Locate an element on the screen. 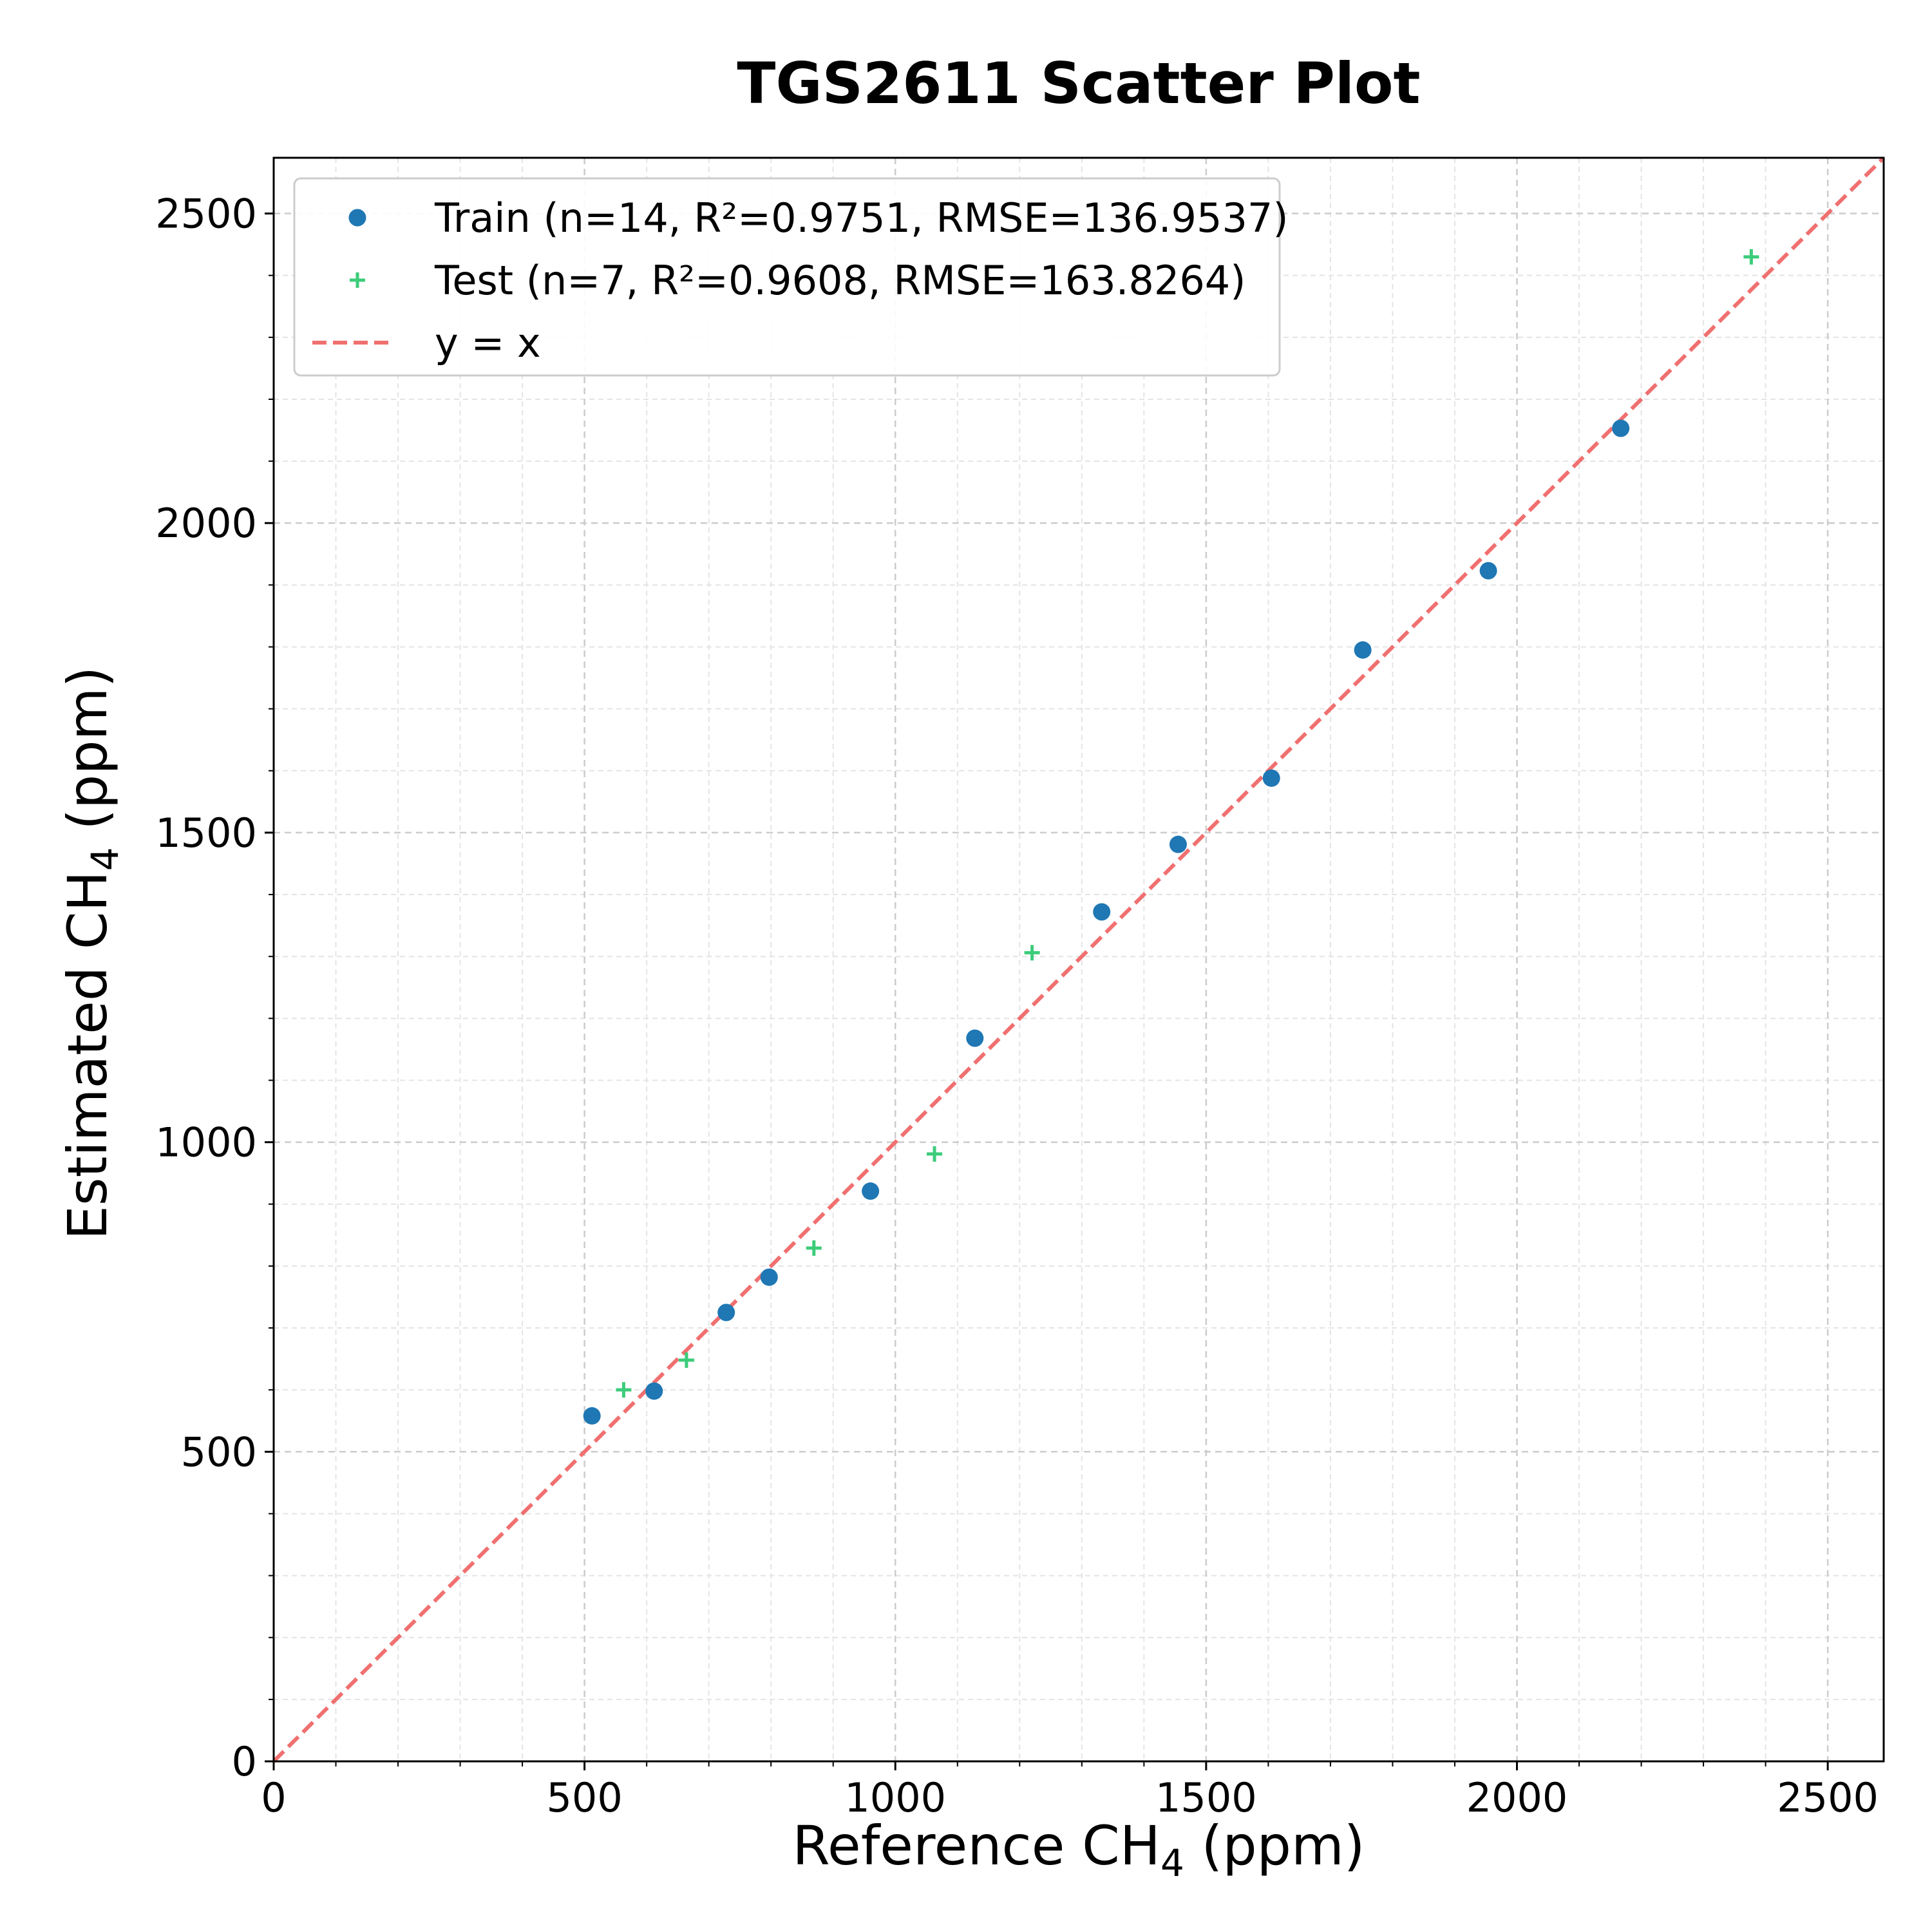 Image resolution: width=1932 pixels, height=1932 pixels. legend-reference-label: y = x is located at coordinates (488, 342).